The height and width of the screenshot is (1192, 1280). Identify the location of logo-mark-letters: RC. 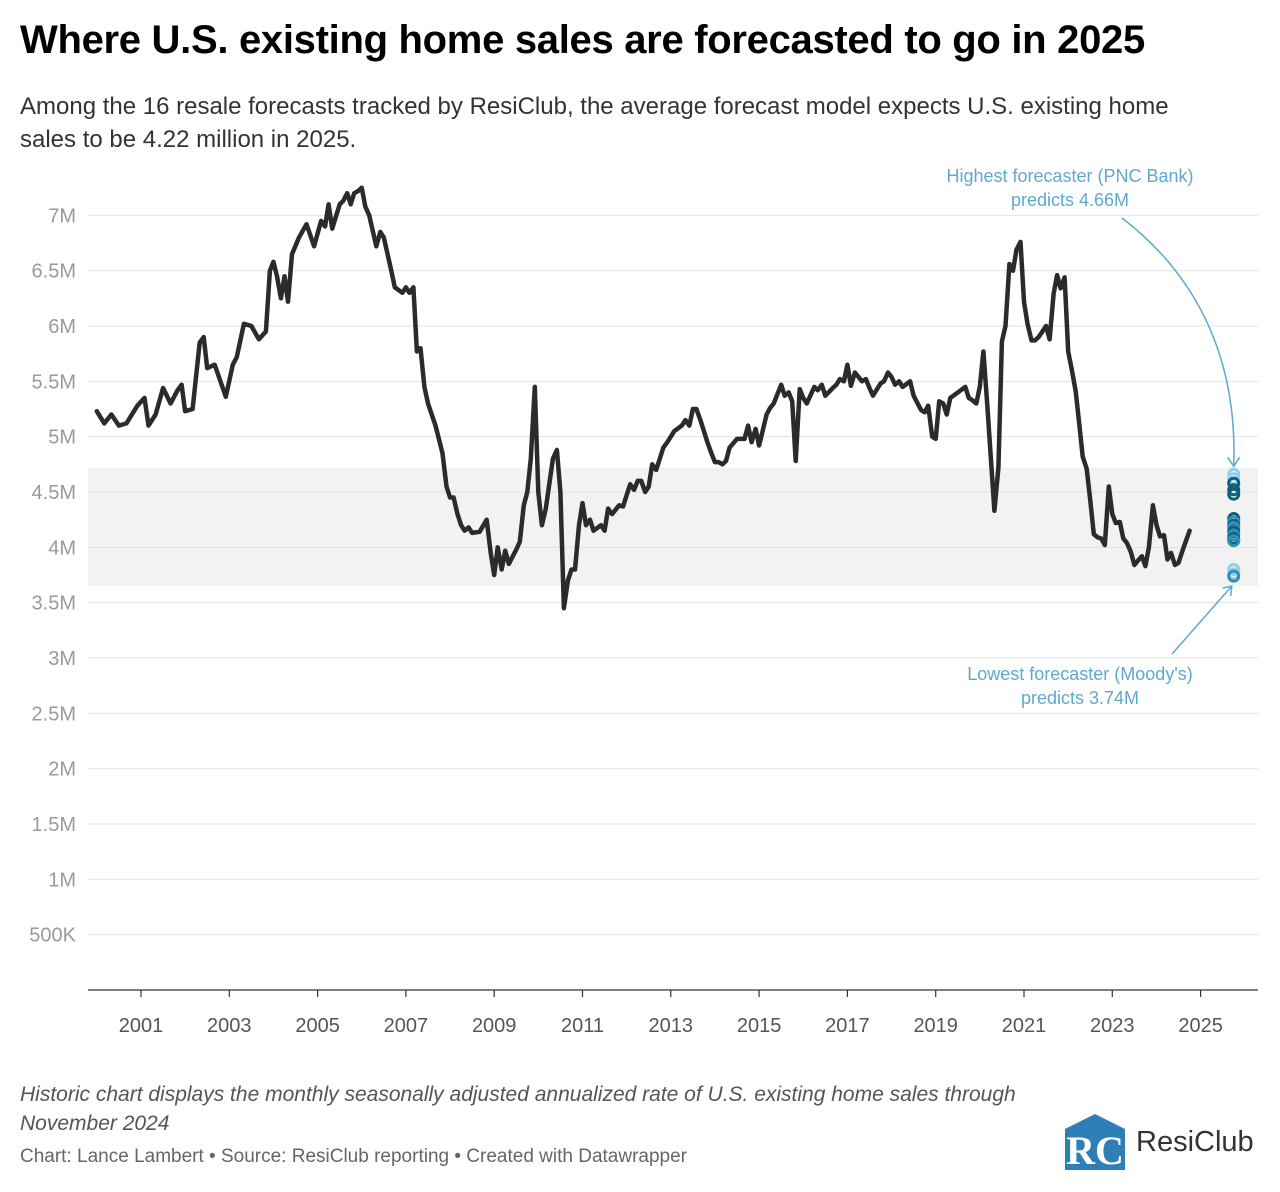
(1095, 1150).